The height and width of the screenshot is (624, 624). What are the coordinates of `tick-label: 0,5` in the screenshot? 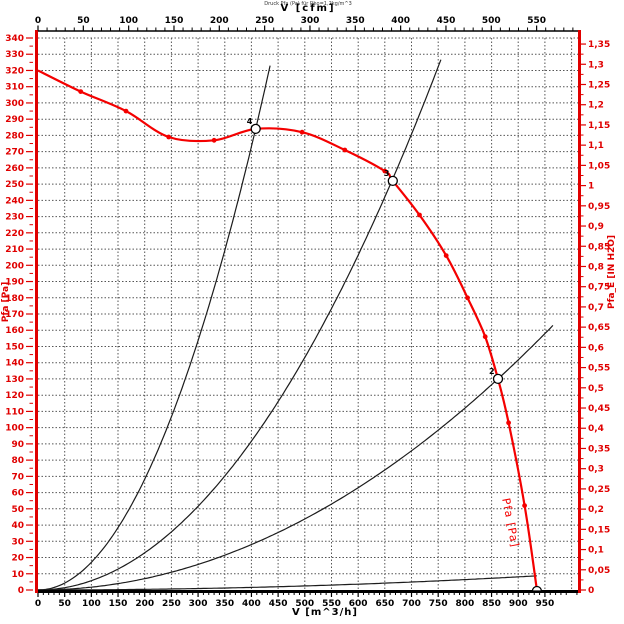 It's located at (596, 389).